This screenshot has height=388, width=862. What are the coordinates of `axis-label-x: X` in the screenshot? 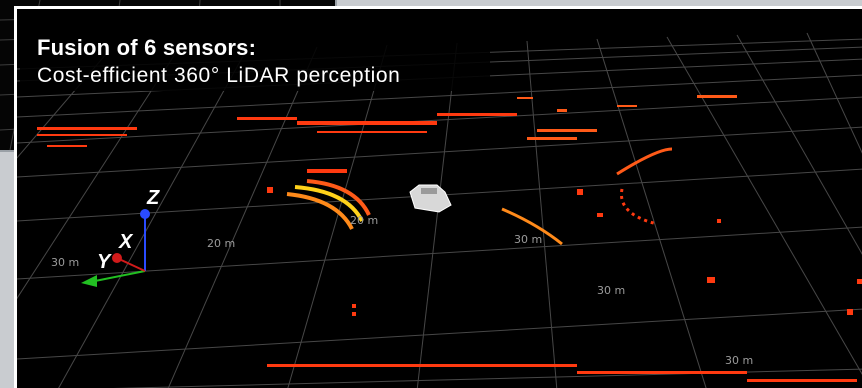 It's located at (126, 242).